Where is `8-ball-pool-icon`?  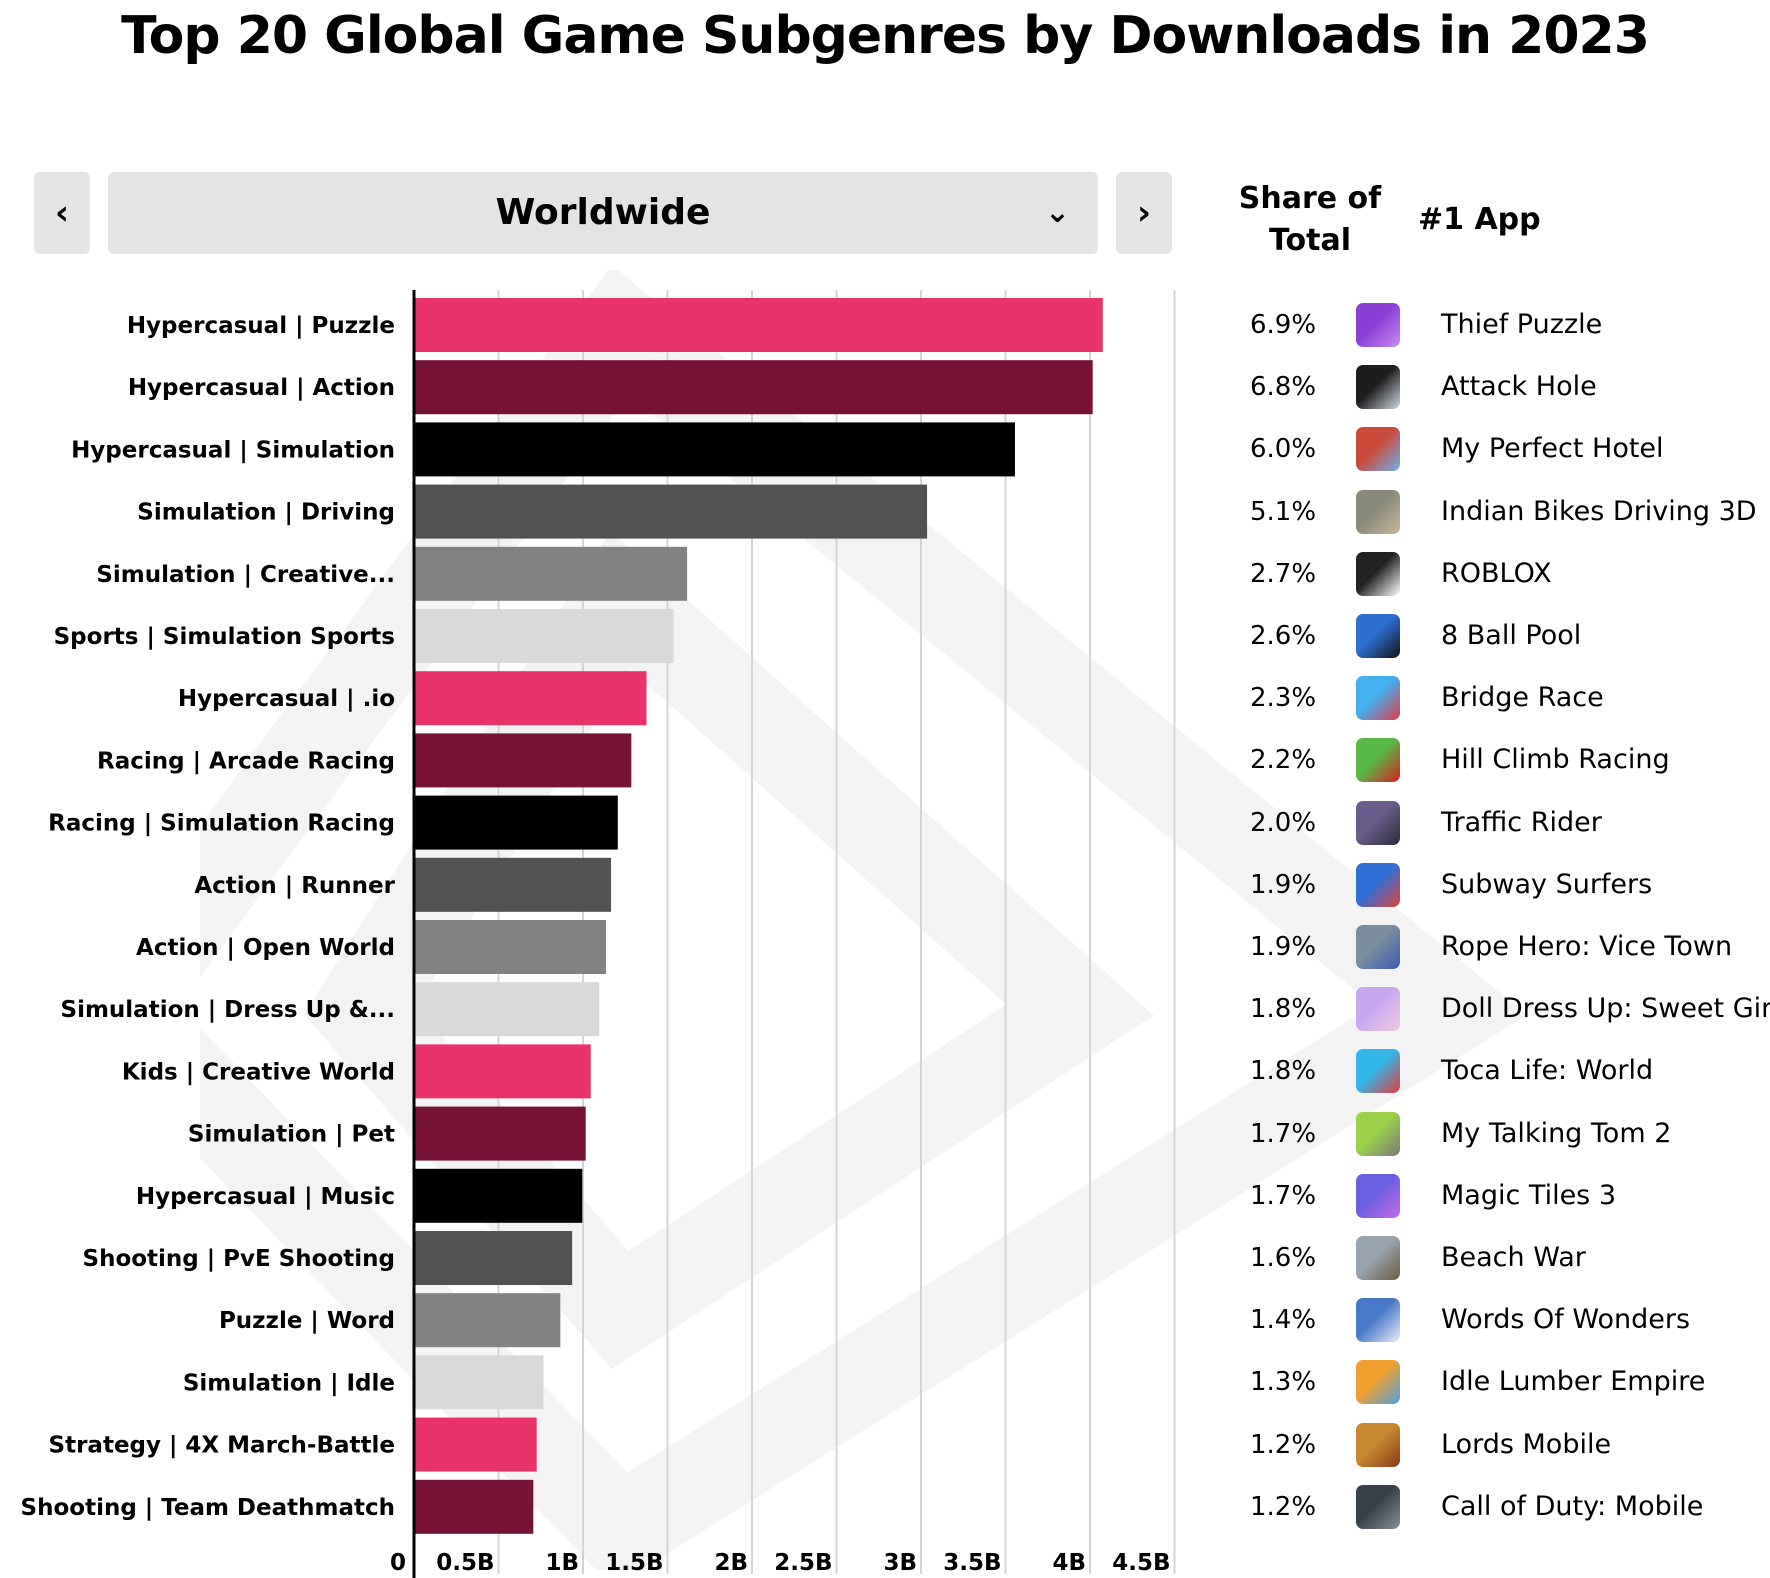
8-ball-pool-icon is located at coordinates (1378, 636).